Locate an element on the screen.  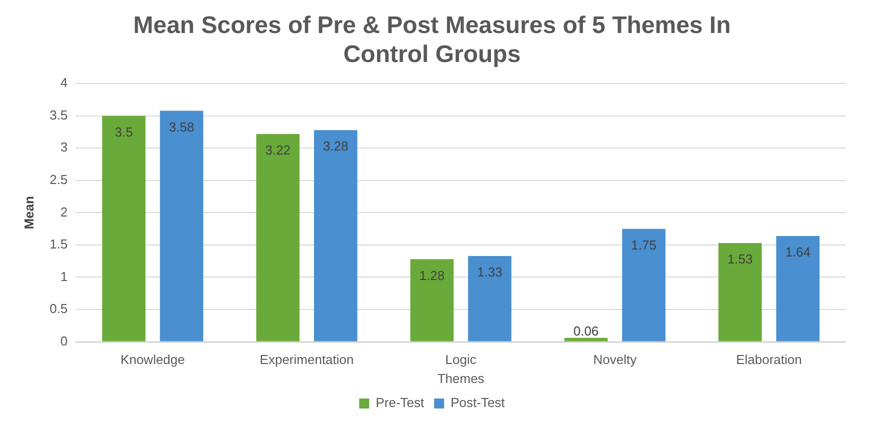
data-label: 1.33 is located at coordinates (489, 272).